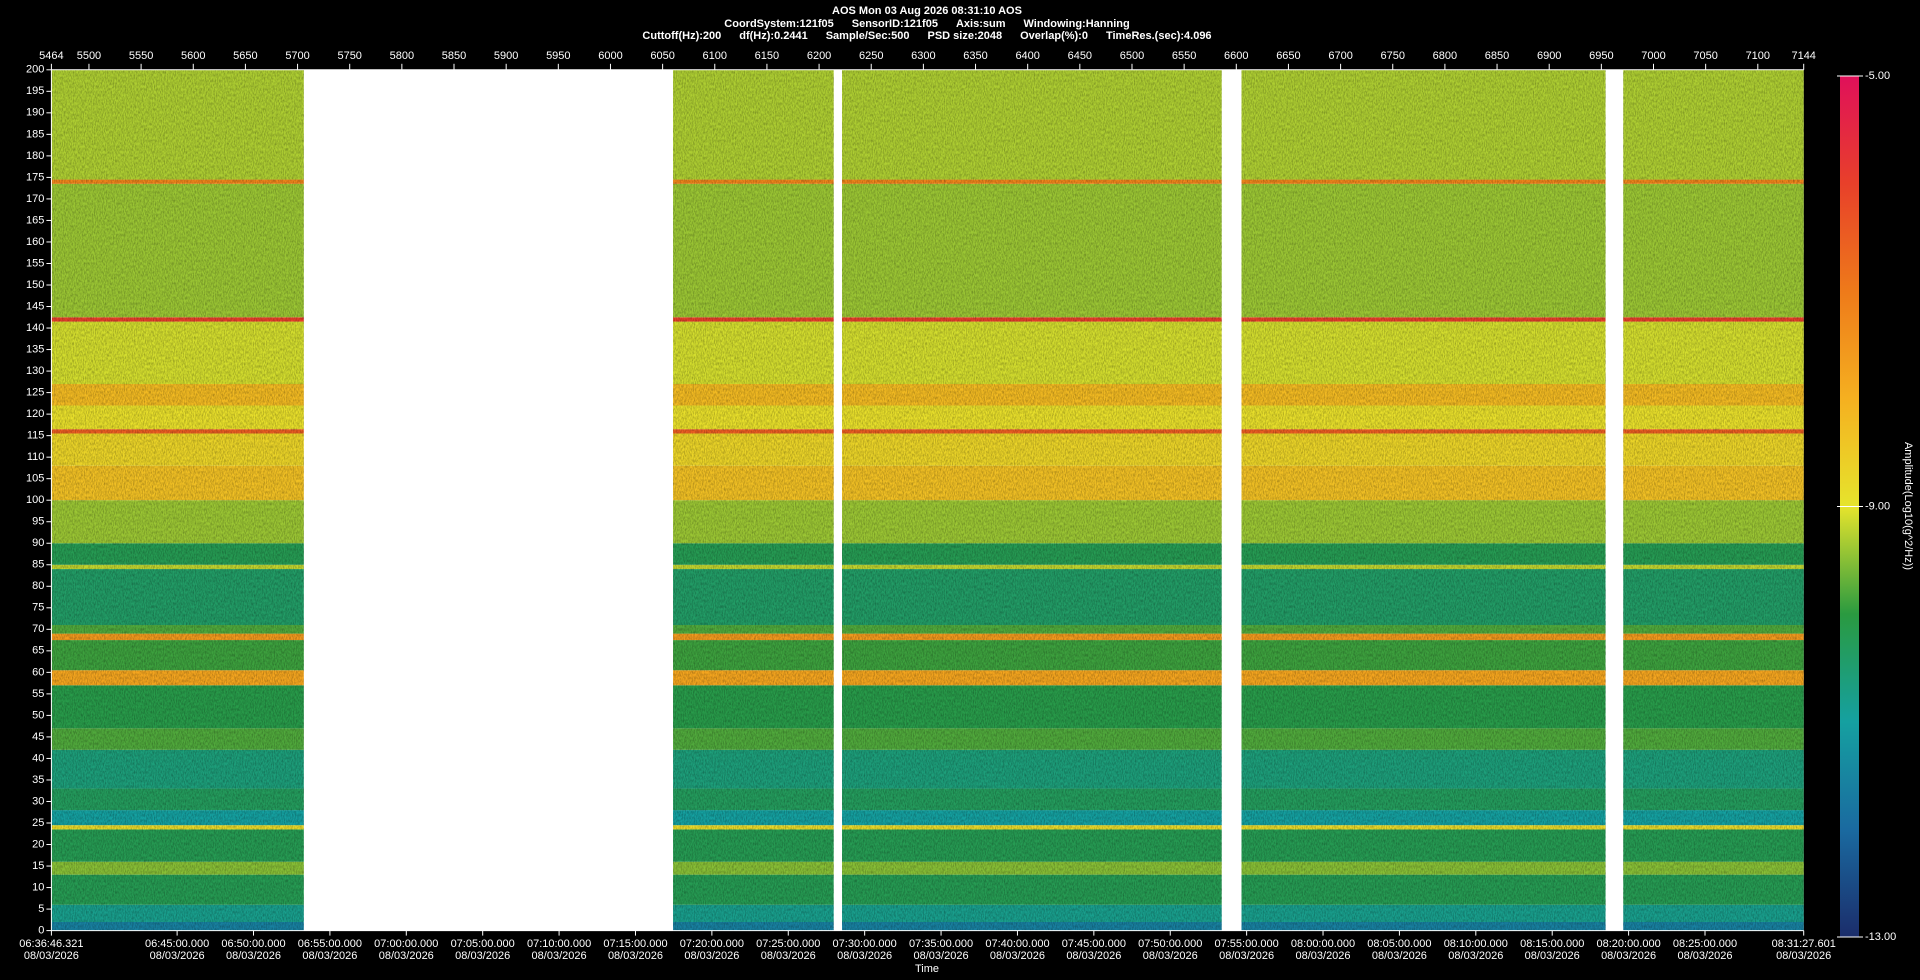 The image size is (1920, 980). What do you see at coordinates (41, 909) in the screenshot?
I see `y-tick-label: 5` at bounding box center [41, 909].